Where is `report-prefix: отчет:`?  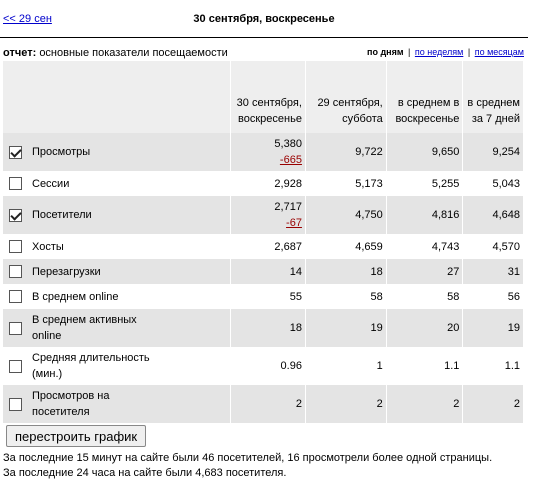
report-prefix: отчет: is located at coordinates (20, 53).